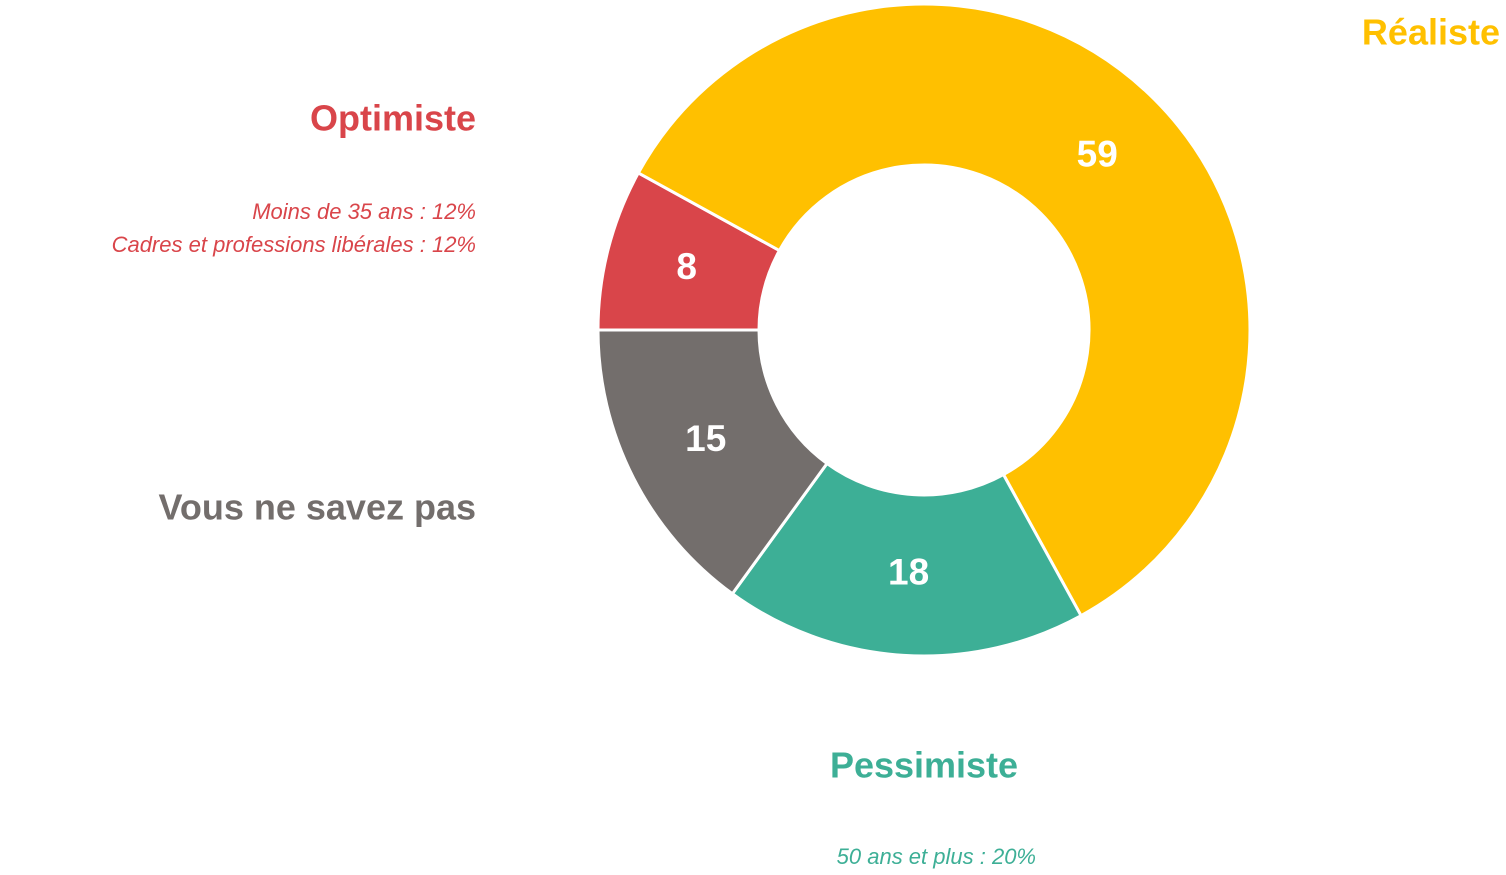  I want to click on category-label: Réaliste, so click(1431, 32).